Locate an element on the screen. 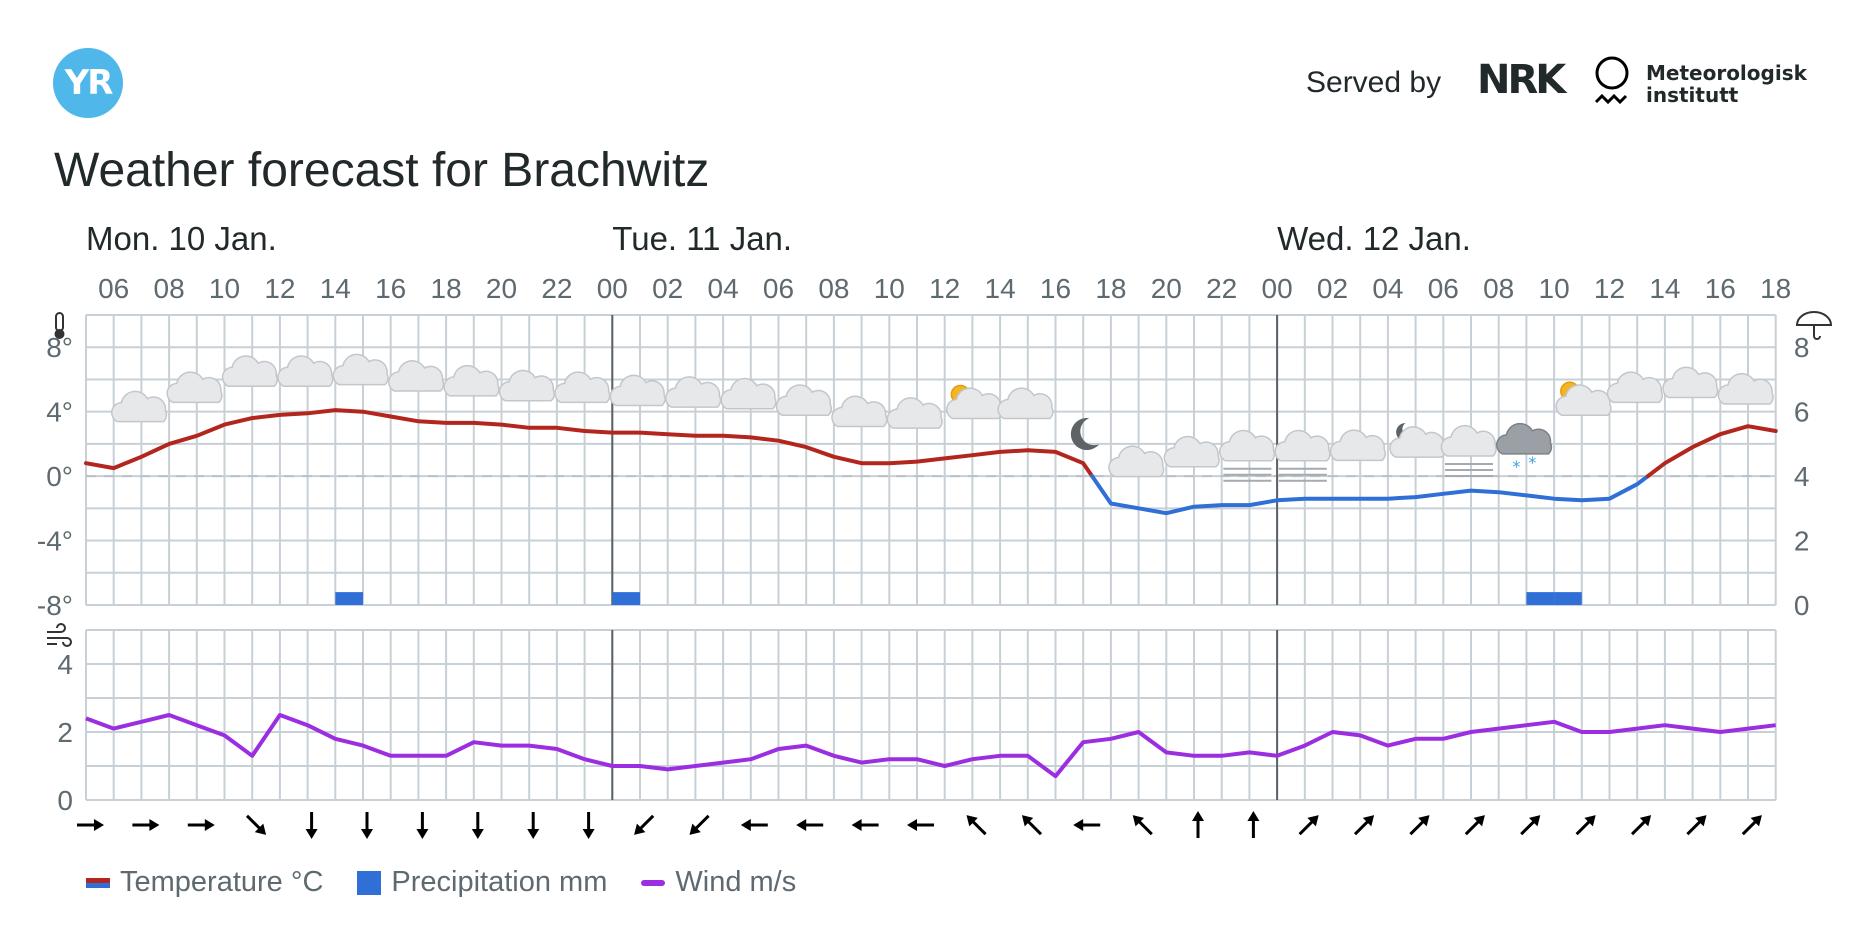  legend-wind-label: Wind m/s is located at coordinates (736, 882).